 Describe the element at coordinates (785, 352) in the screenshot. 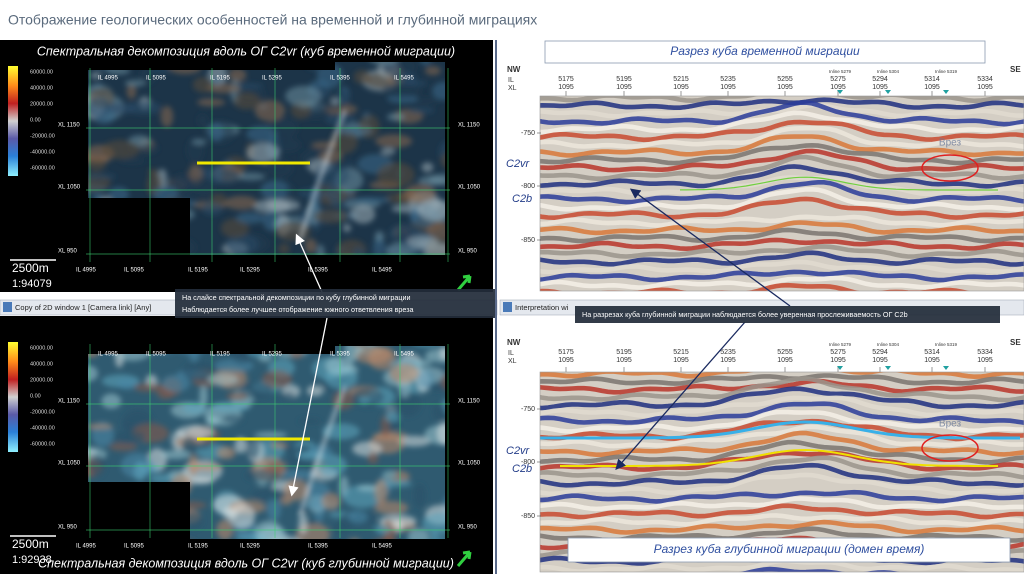

I see `column-il: 5255` at that location.